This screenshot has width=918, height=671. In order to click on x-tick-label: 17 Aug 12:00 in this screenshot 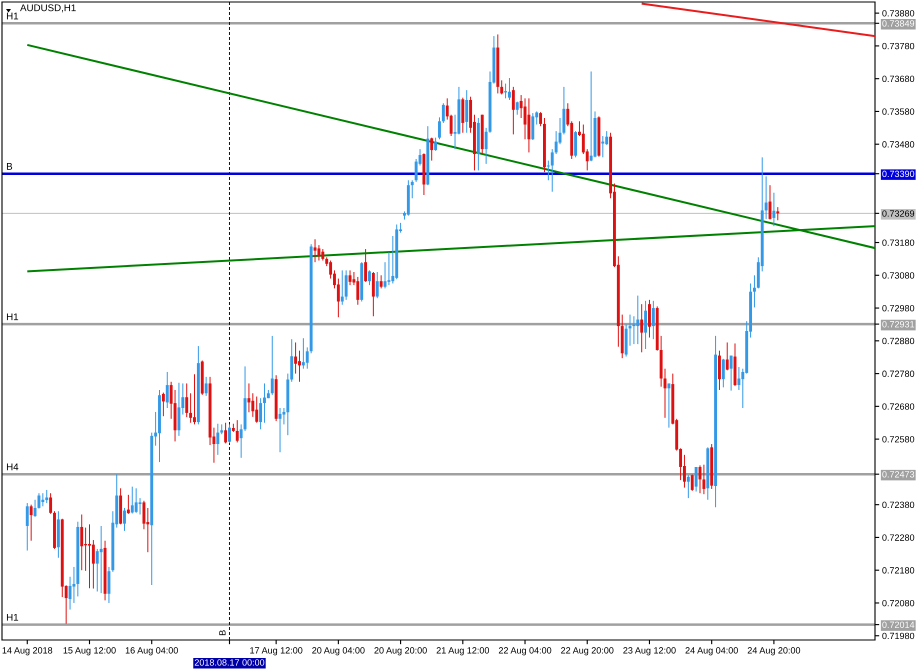, I will do `click(276, 651)`.